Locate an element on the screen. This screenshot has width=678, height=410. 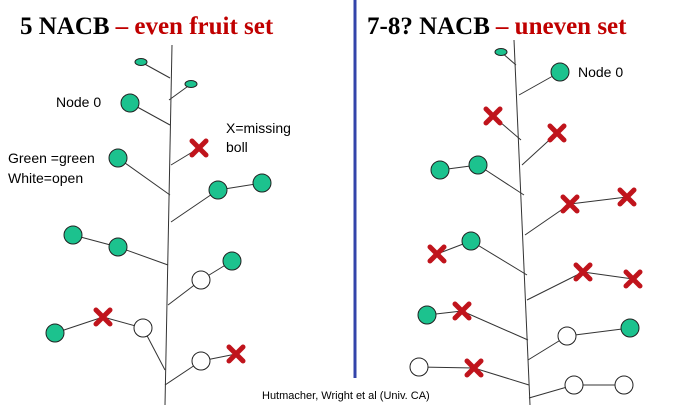
missing-label: X=missing is located at coordinates (258, 128).